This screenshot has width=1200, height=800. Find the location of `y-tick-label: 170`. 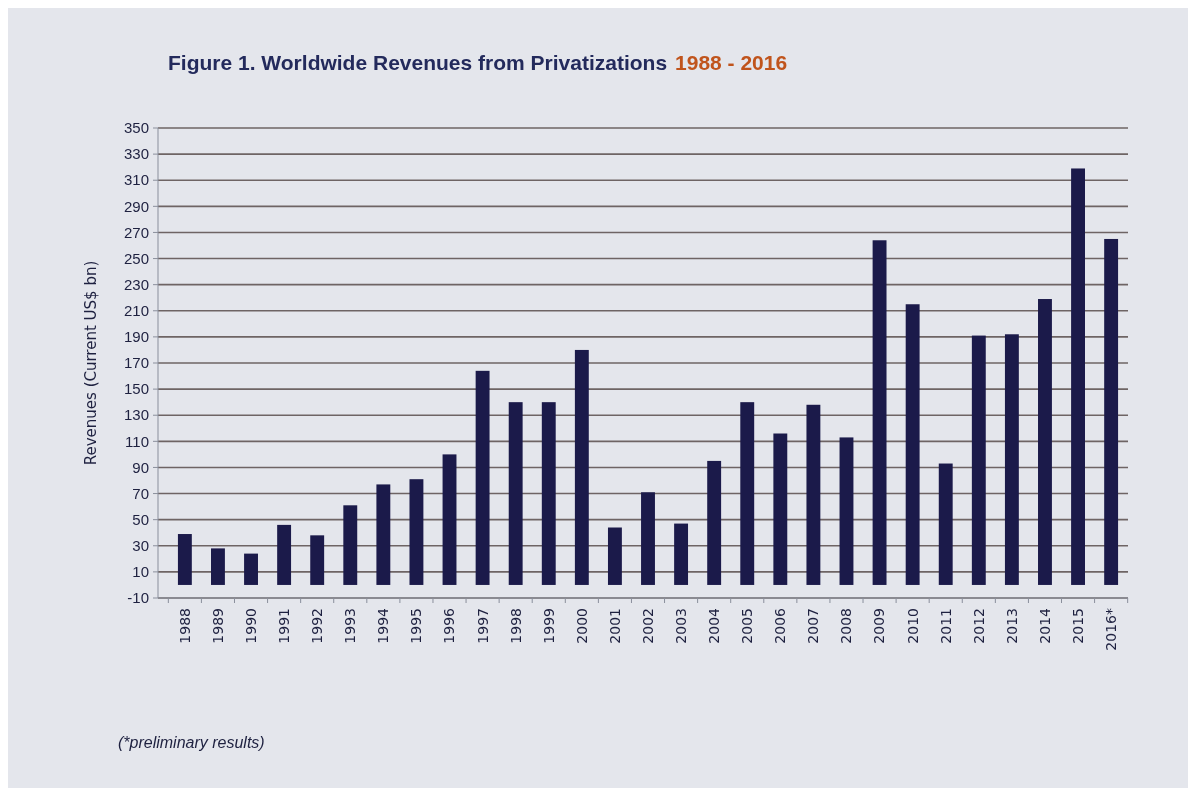

y-tick-label: 170 is located at coordinates (136, 363).